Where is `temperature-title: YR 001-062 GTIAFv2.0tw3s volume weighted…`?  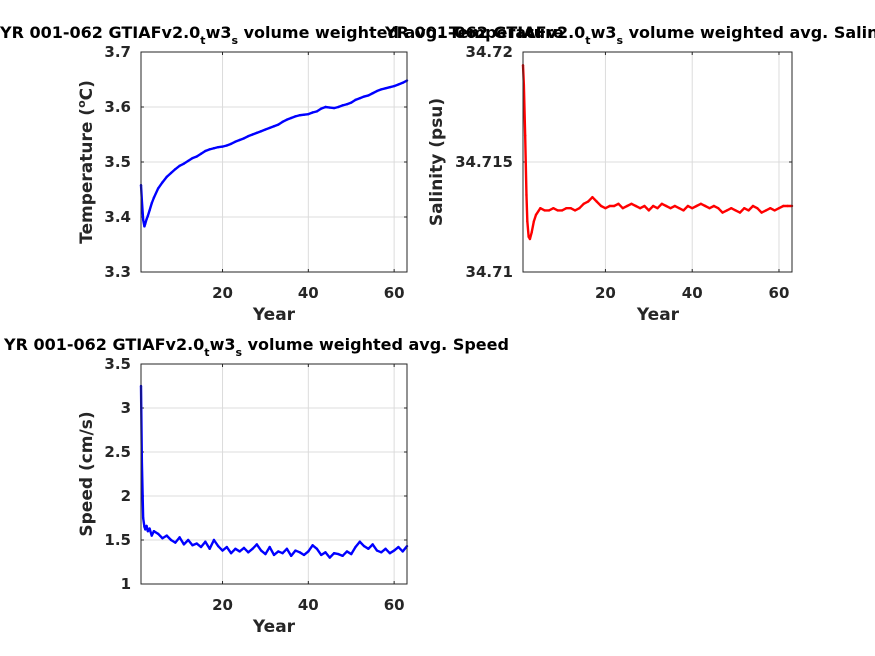 temperature-title: YR 001-062 GTIAFv2.0tw3s volume weighted… is located at coordinates (282, 35).